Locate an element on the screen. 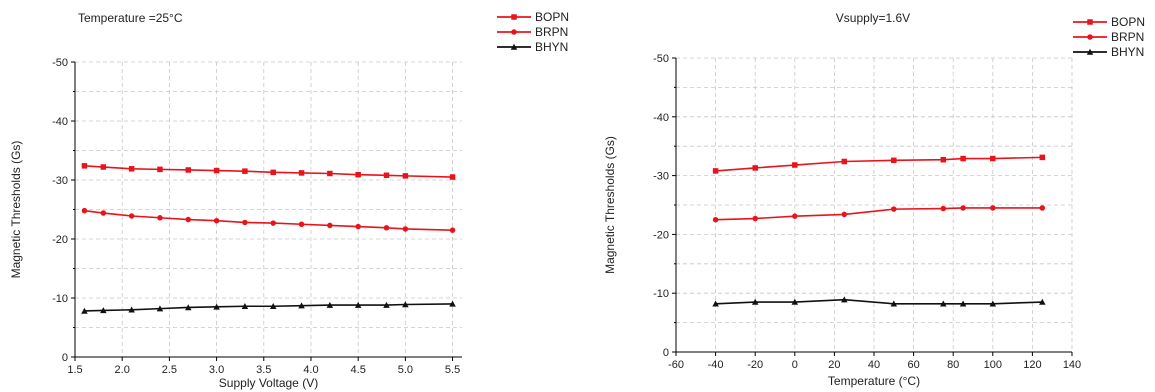  x-tick-label: 3.5 is located at coordinates (263, 370).